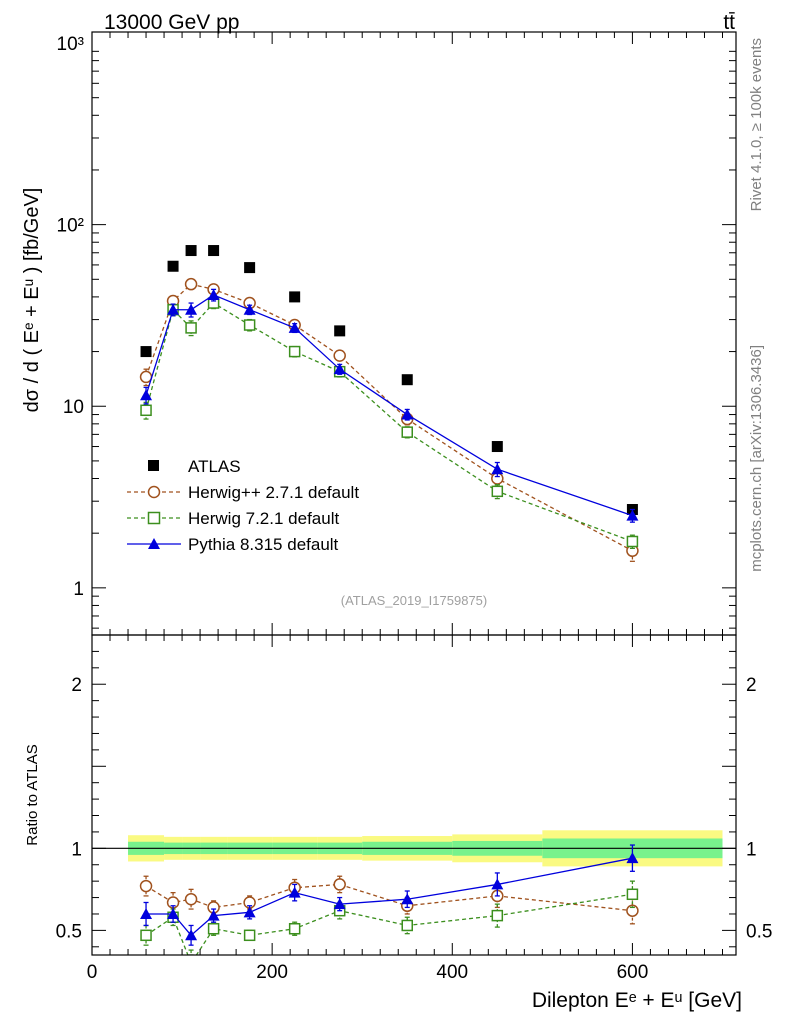  What do you see at coordinates (756, 124) in the screenshot?
I see `rivet-version-label: Rivet 4.1.0, ≥ 100k events` at bounding box center [756, 124].